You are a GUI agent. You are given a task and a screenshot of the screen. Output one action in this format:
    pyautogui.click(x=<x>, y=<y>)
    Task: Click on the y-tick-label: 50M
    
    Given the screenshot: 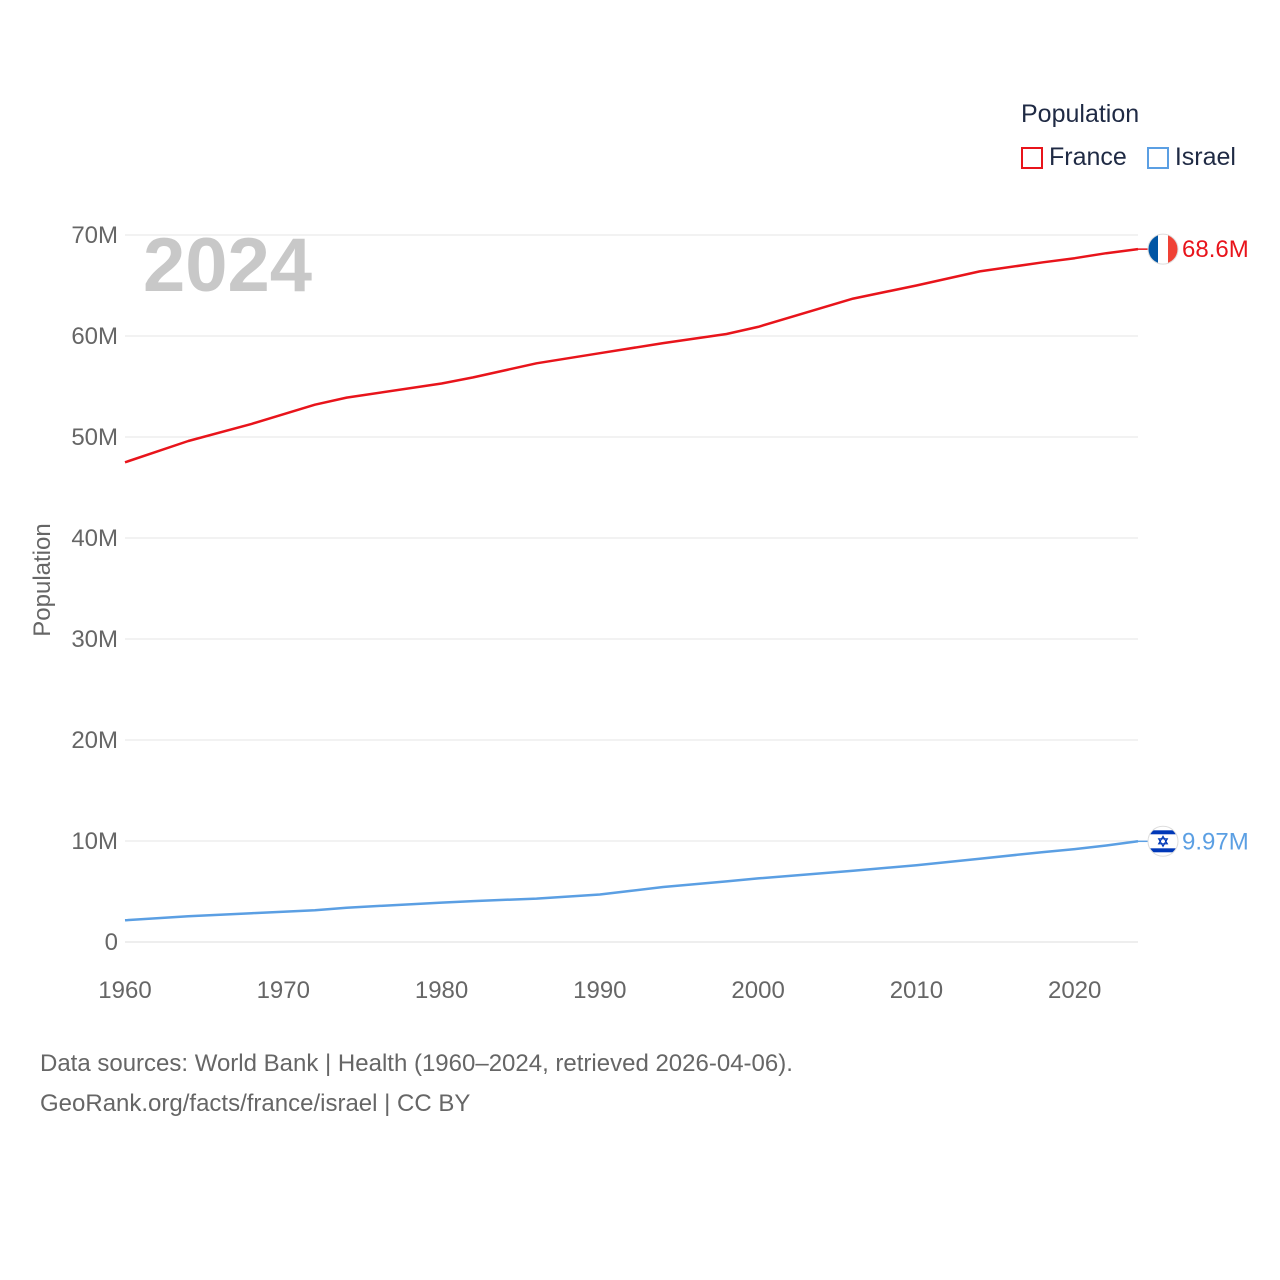 What is the action you would take?
    pyautogui.click(x=94, y=437)
    